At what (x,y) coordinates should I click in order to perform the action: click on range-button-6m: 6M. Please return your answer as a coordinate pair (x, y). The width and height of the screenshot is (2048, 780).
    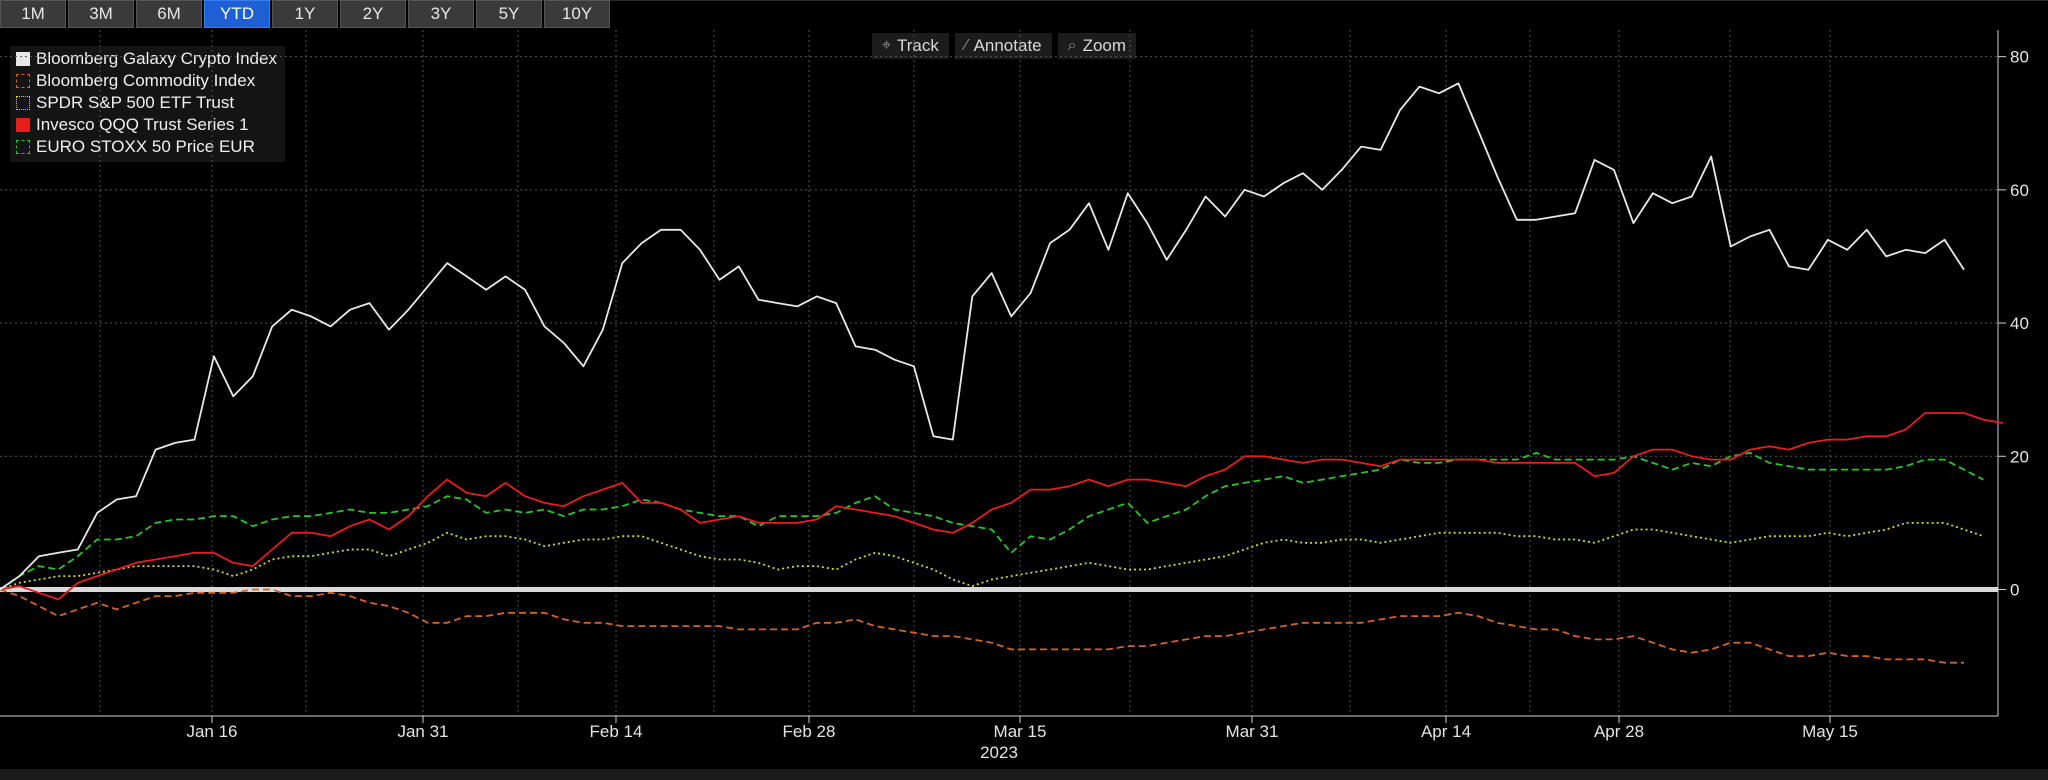
    Looking at the image, I should click on (169, 14).